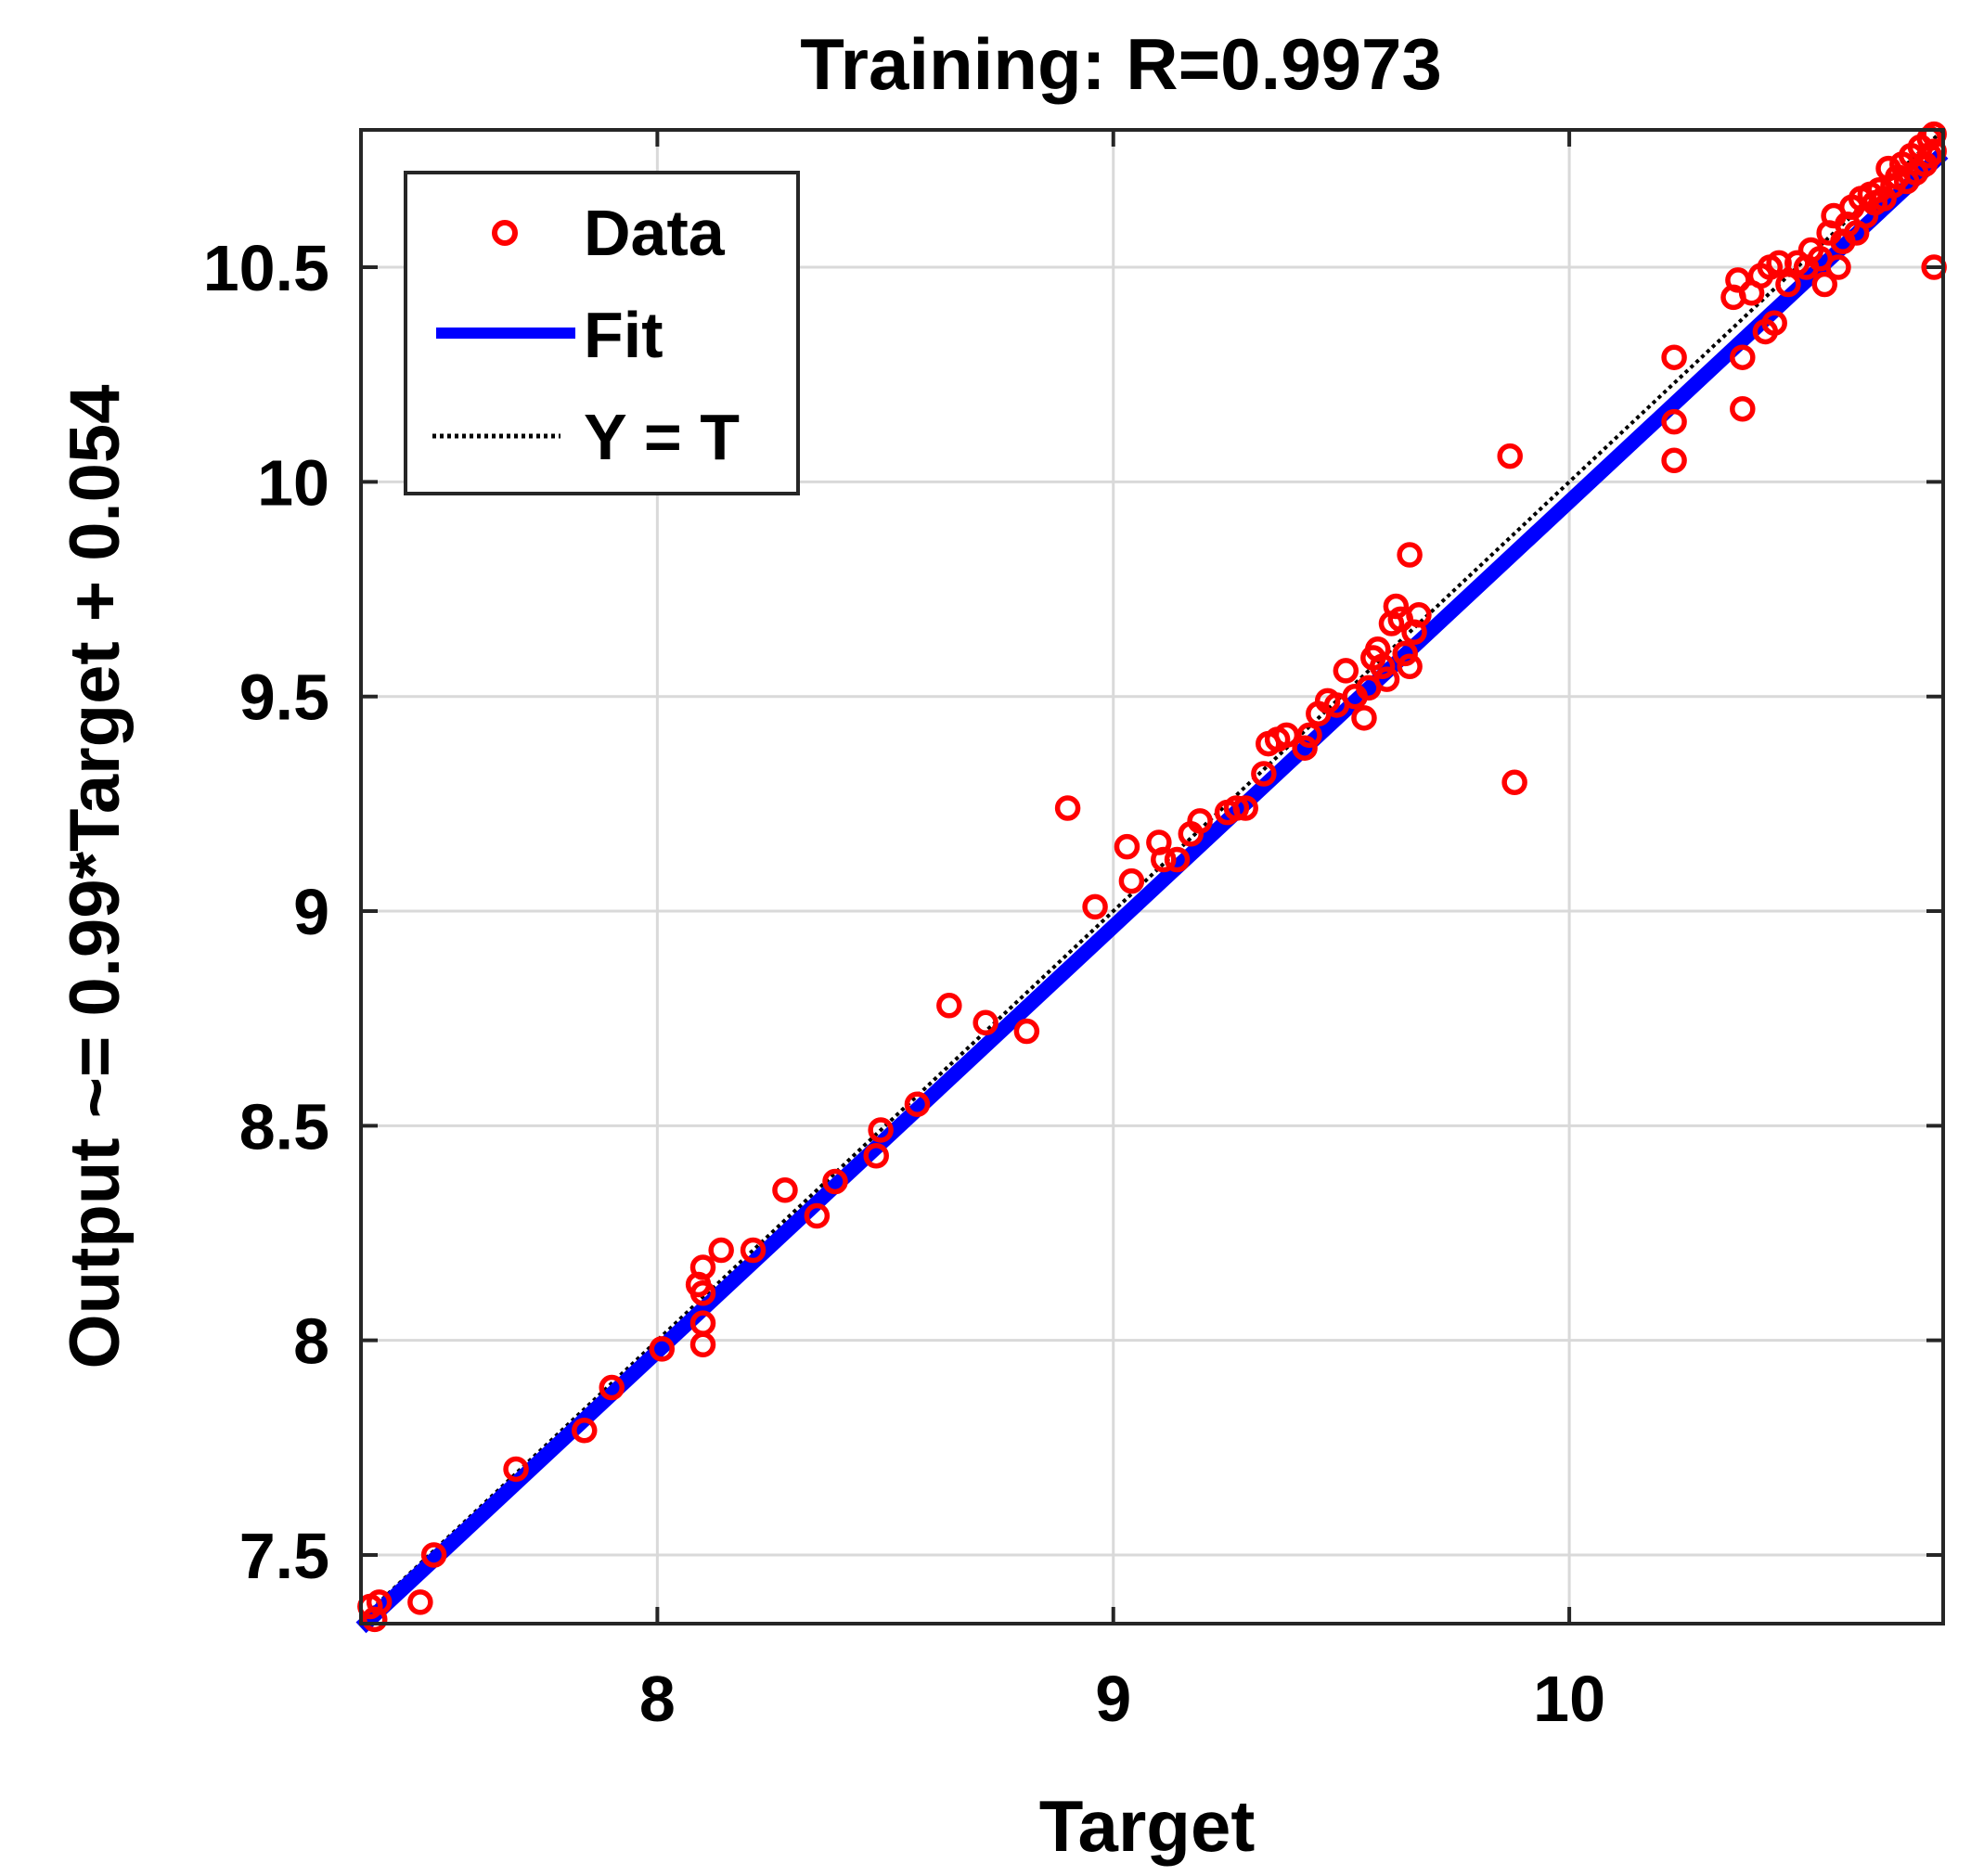 The width and height of the screenshot is (1971, 1876). I want to click on y-tick-label: 10.5, so click(266, 268).